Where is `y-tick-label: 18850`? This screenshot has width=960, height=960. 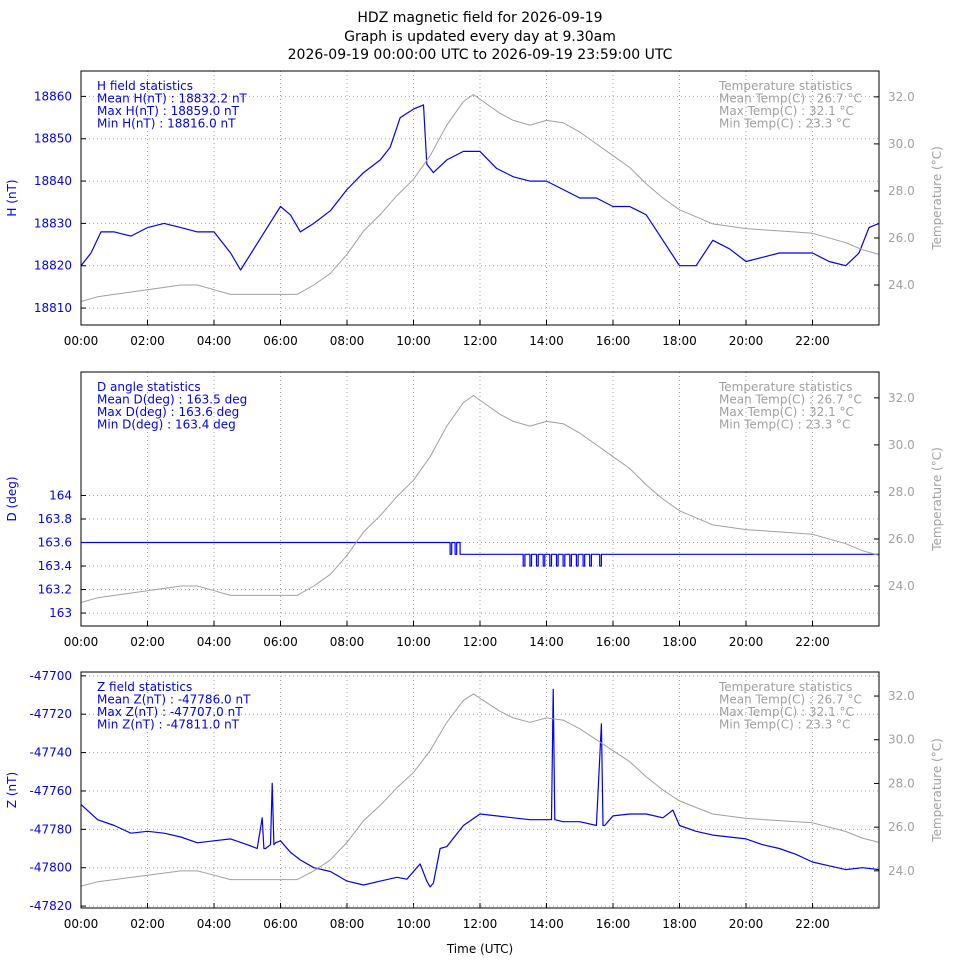 y-tick-label: 18850 is located at coordinates (53, 139).